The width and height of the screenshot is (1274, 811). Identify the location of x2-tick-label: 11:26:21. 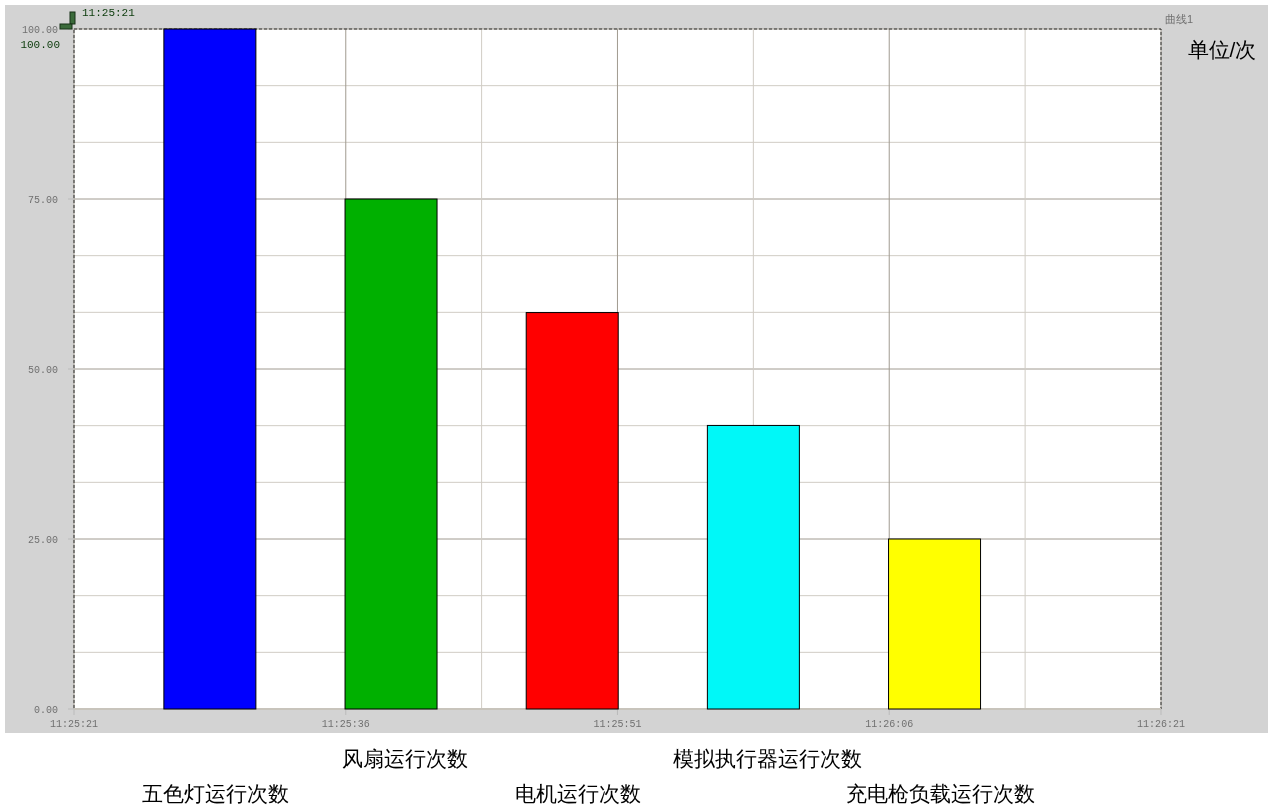
(1161, 724).